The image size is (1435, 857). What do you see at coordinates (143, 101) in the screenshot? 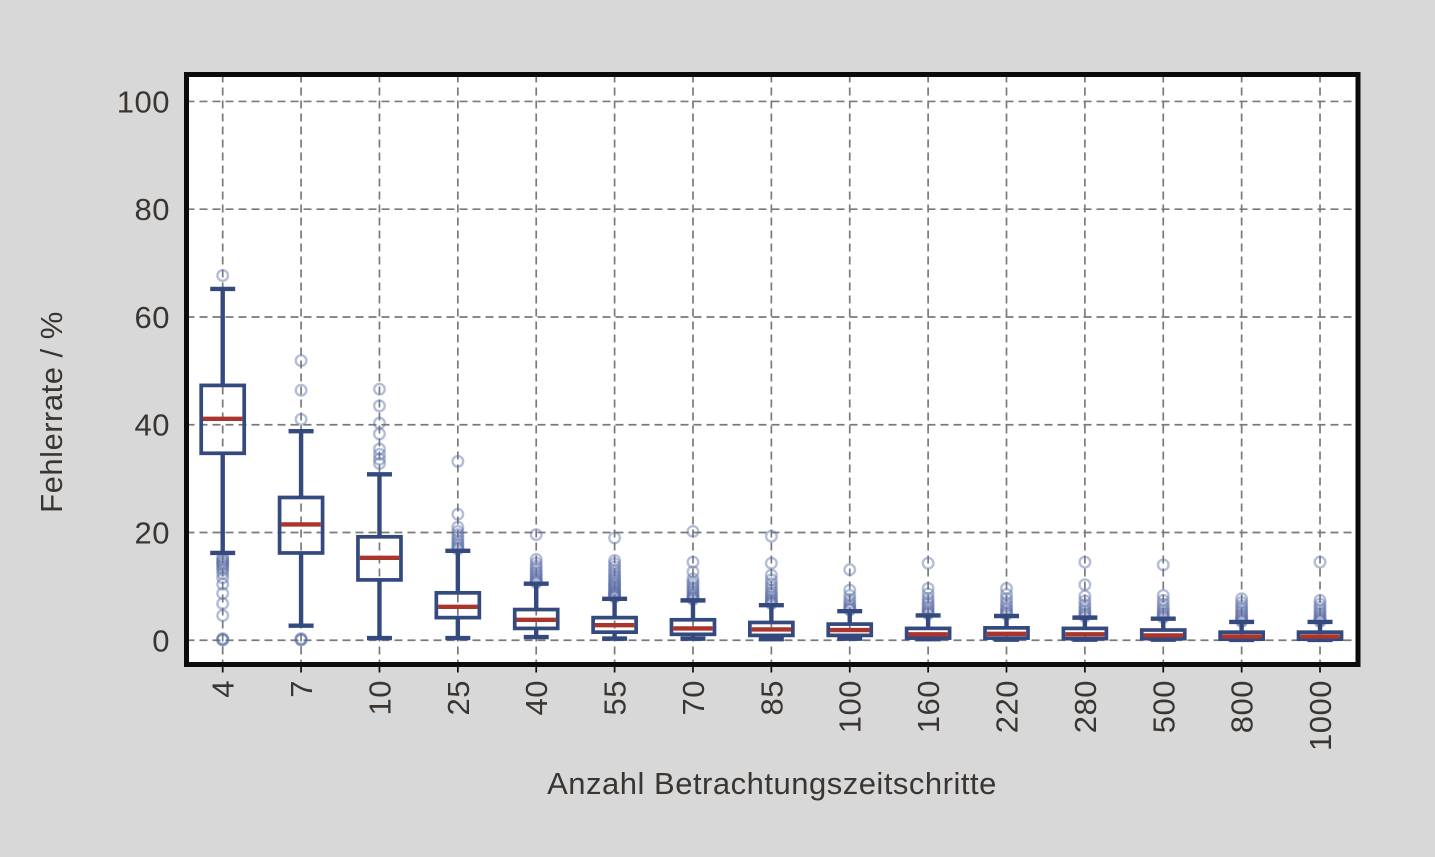
I see `y-tick-label-100: 100` at bounding box center [143, 101].